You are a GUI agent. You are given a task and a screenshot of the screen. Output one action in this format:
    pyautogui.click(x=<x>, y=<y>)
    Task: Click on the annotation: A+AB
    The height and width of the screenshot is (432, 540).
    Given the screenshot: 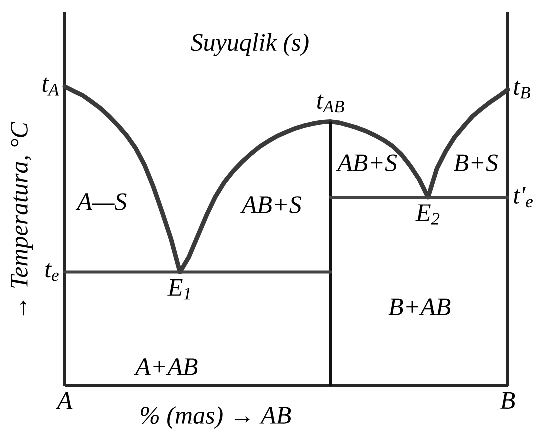 What is the action you would take?
    pyautogui.click(x=166, y=367)
    